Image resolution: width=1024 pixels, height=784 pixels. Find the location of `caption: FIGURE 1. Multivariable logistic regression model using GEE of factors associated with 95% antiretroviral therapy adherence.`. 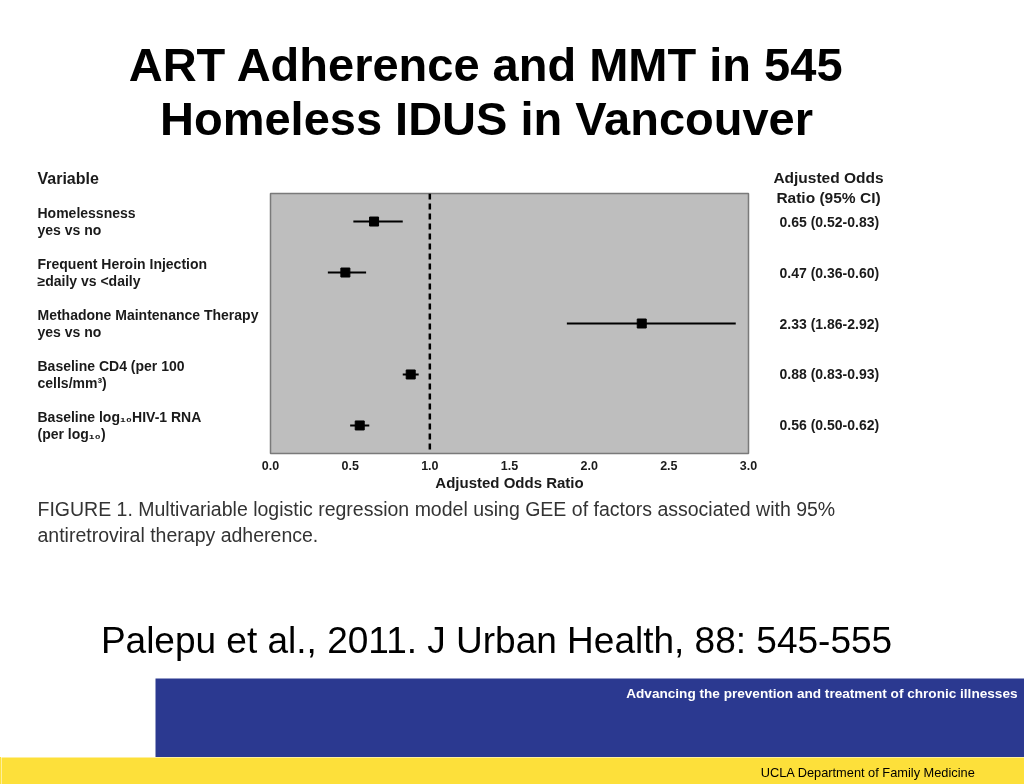

caption: FIGURE 1. Multivariable logistic regression model using GEE of factors associated with 95% antiretroviral therapy adherence. is located at coordinates (436, 521).